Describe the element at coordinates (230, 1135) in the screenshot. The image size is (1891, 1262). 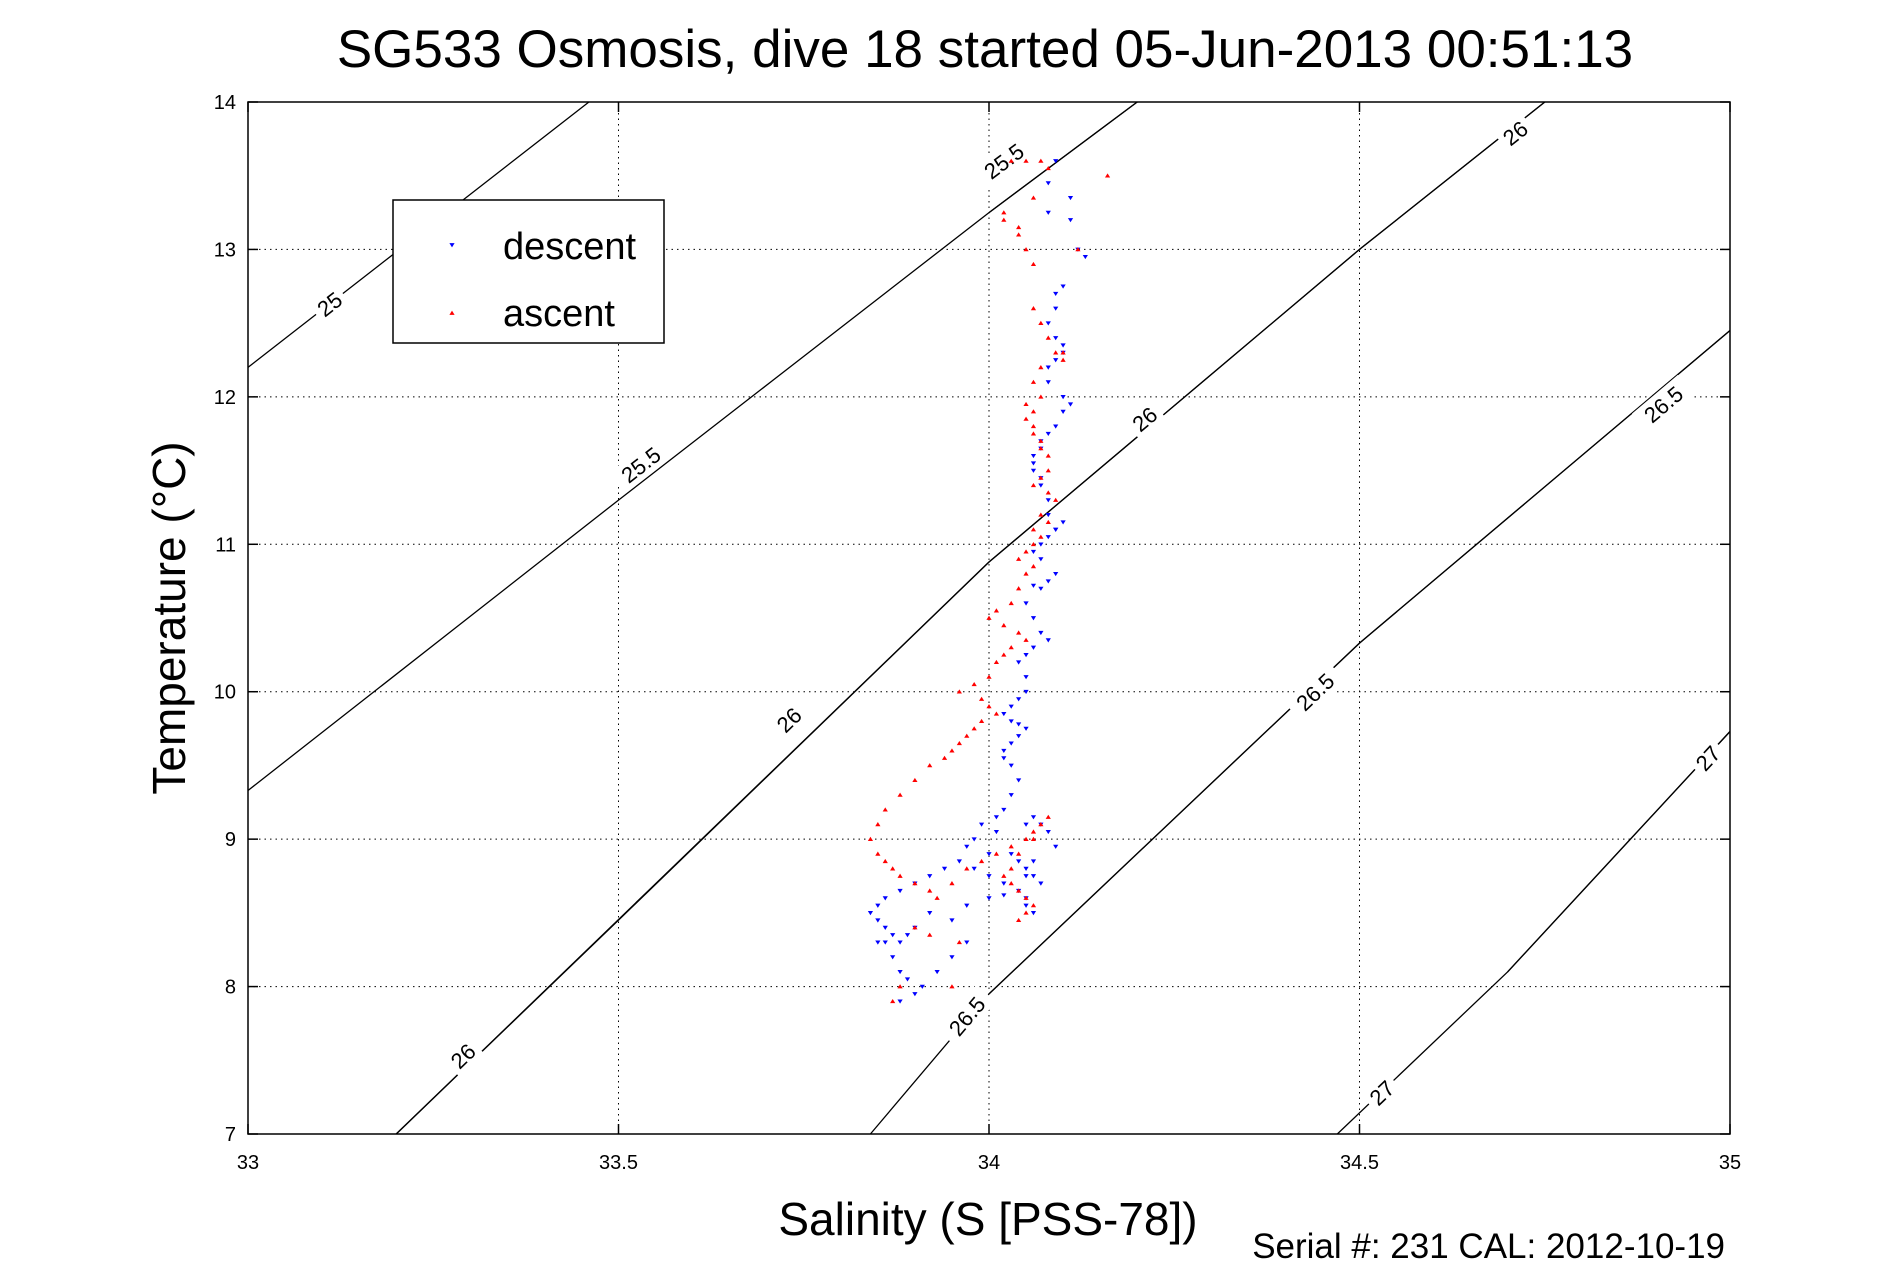
I see `y-tick-label: 7` at that location.